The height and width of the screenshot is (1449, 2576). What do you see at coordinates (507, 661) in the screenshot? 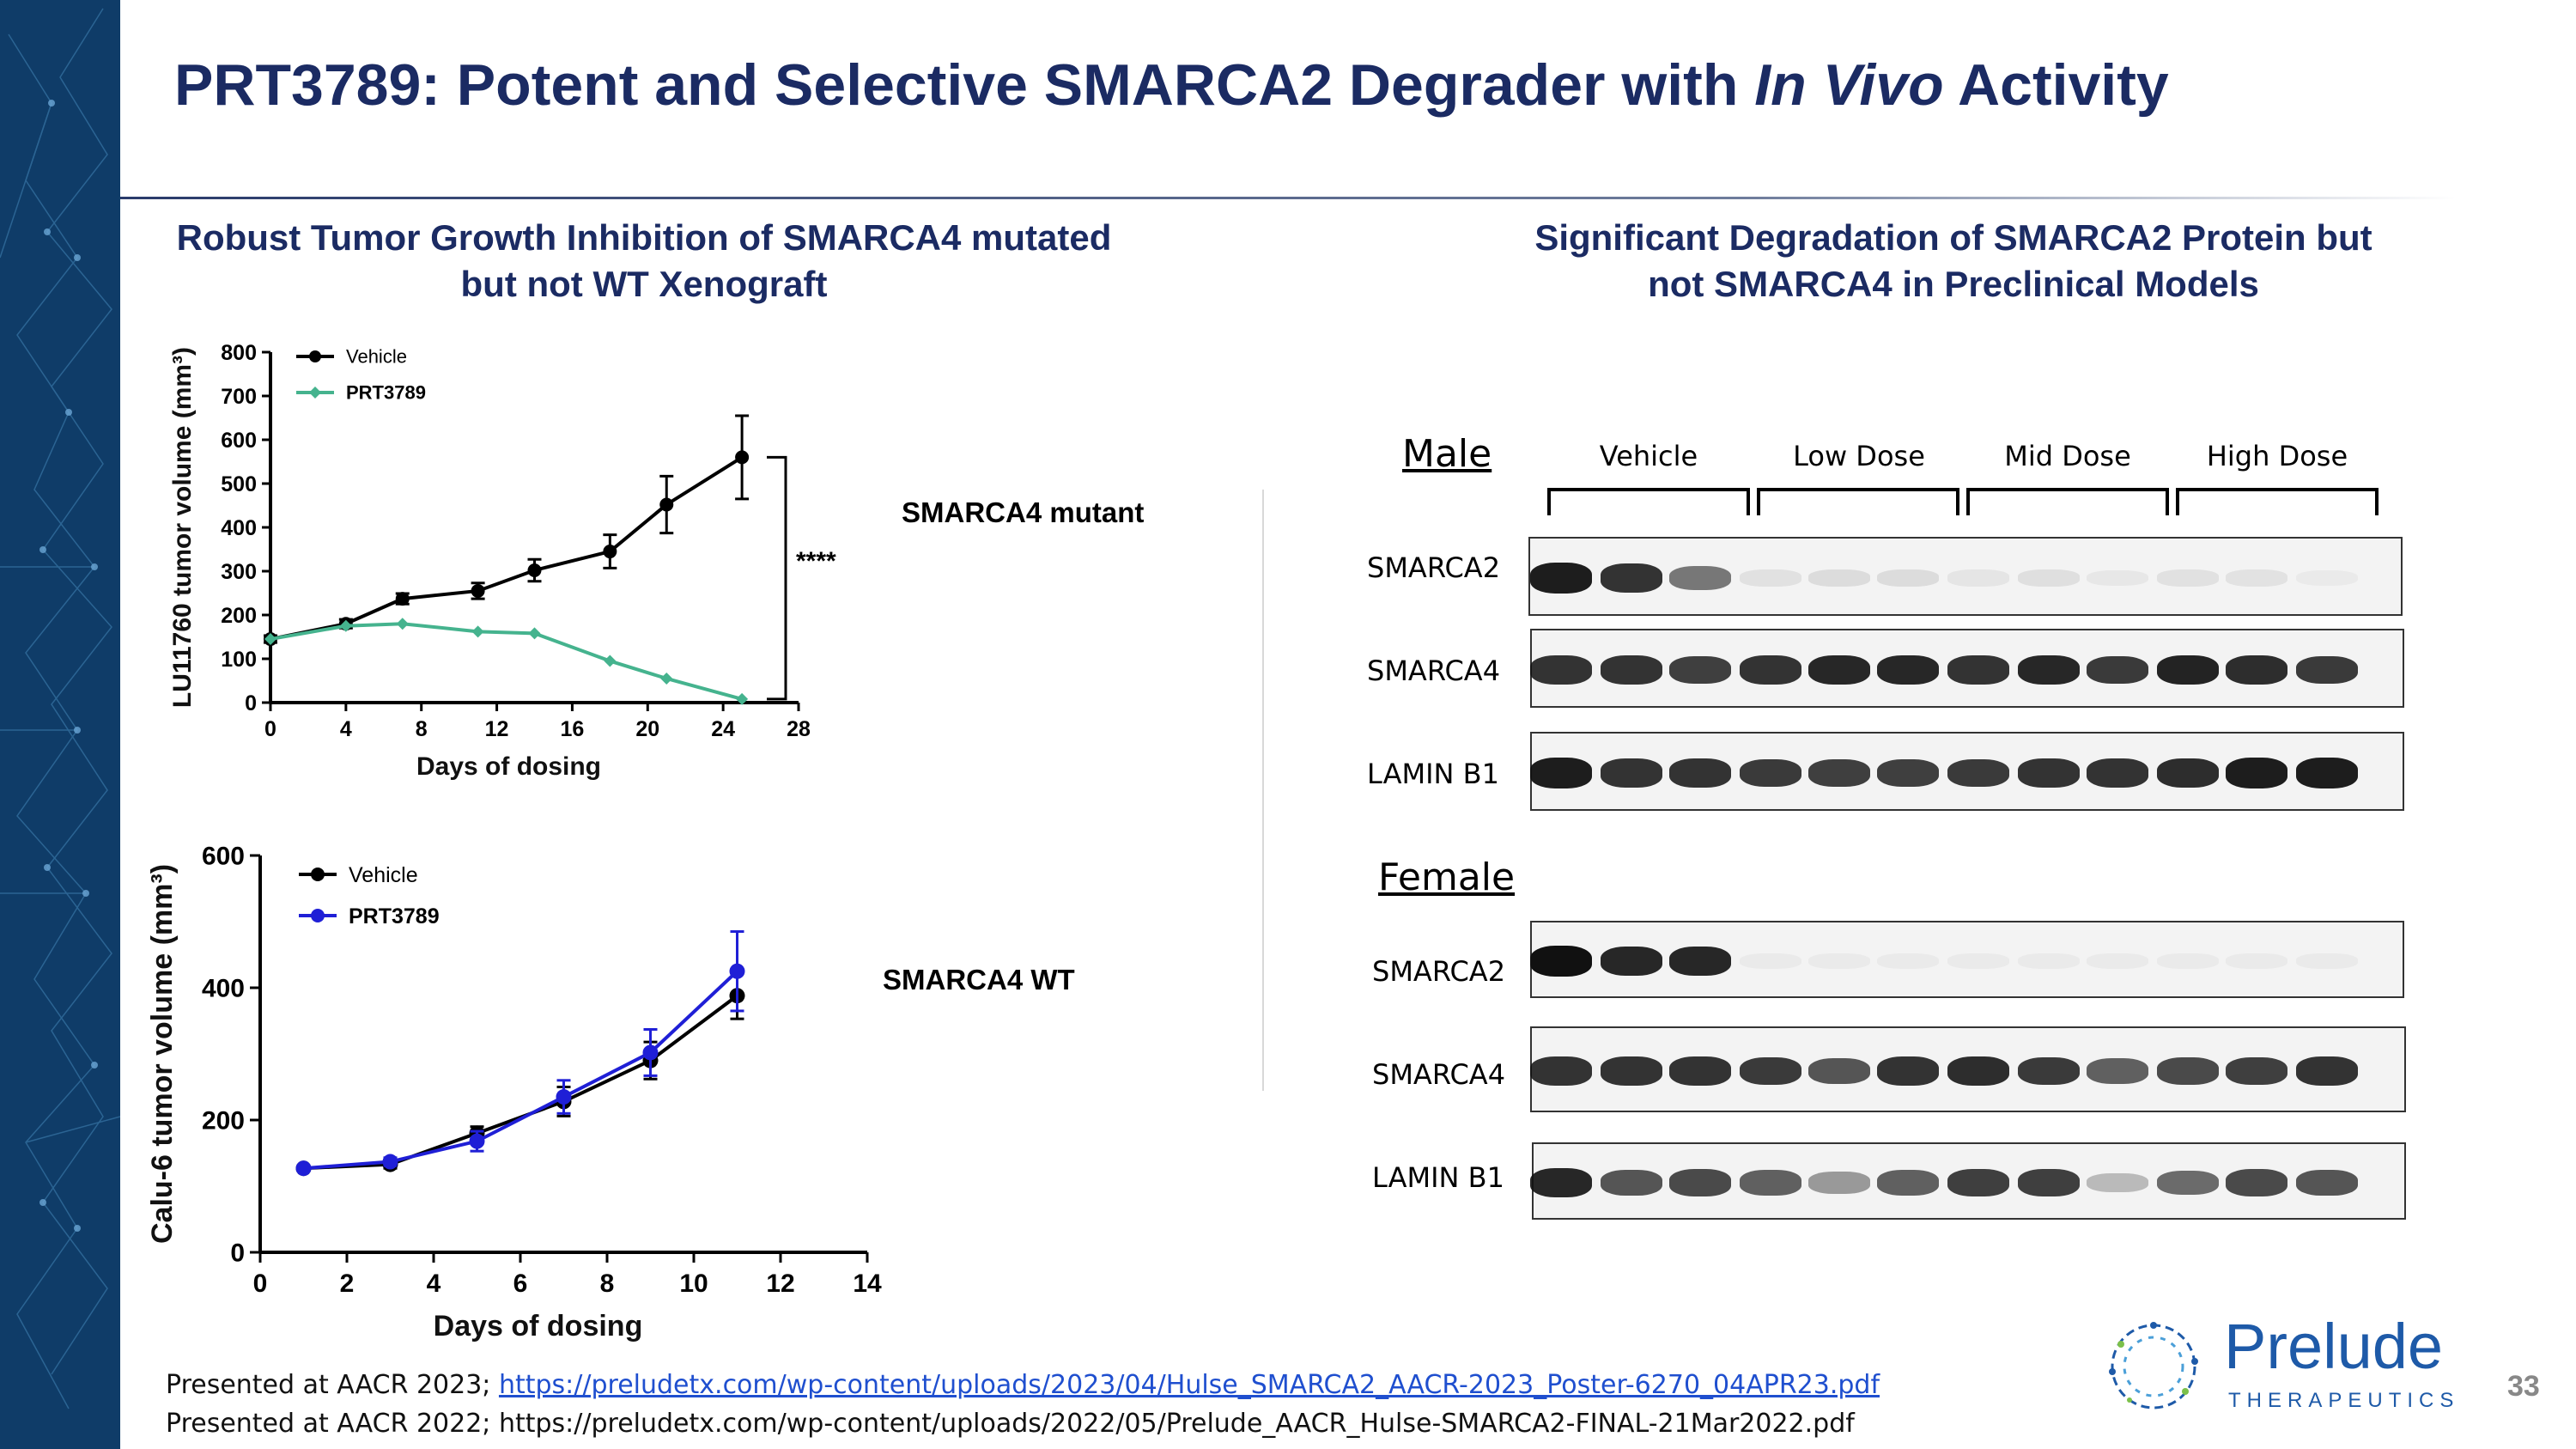
I see `series-line-prt3789` at bounding box center [507, 661].